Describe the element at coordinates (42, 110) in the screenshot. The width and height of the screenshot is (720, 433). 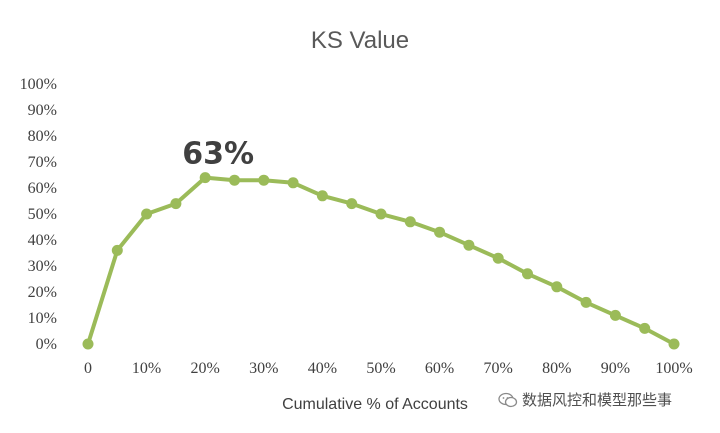
I see `y-tick-label: 90%` at that location.